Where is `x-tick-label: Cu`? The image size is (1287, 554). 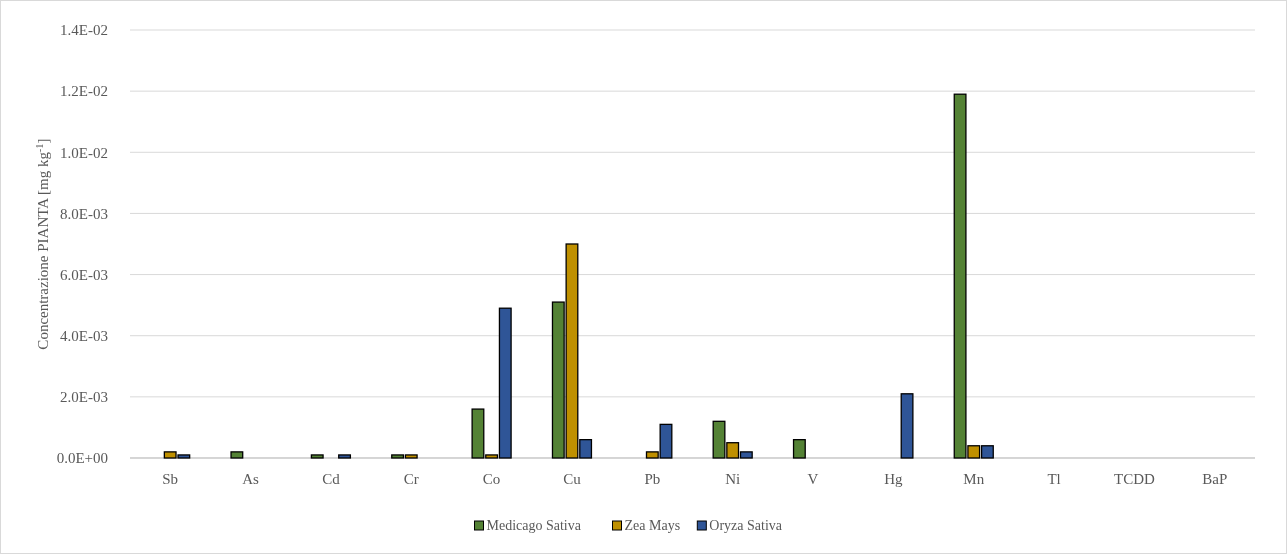 x-tick-label: Cu is located at coordinates (572, 479).